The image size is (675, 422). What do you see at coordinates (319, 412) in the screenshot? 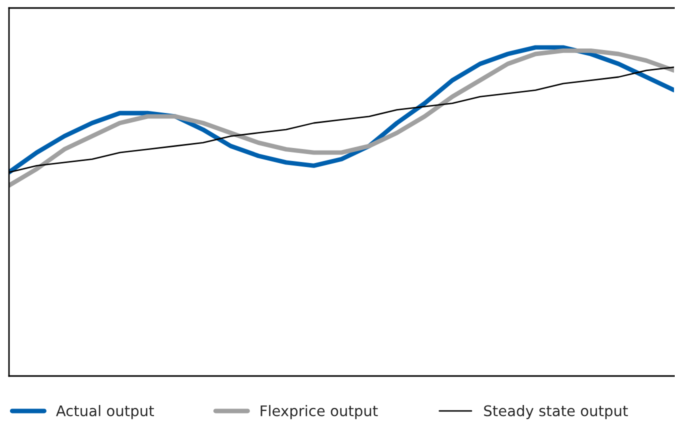
I see `legend-label: Flexprice output` at bounding box center [319, 412].